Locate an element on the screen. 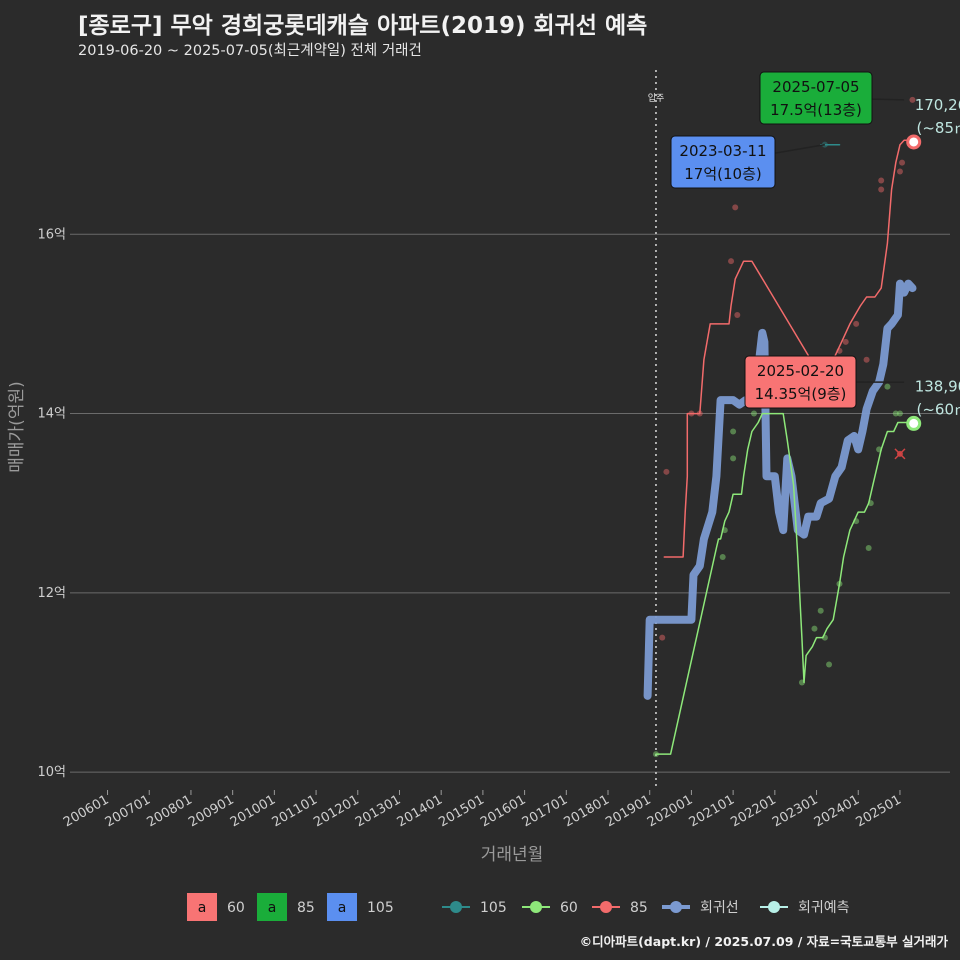  move-in-label: 입주 is located at coordinates (656, 98).